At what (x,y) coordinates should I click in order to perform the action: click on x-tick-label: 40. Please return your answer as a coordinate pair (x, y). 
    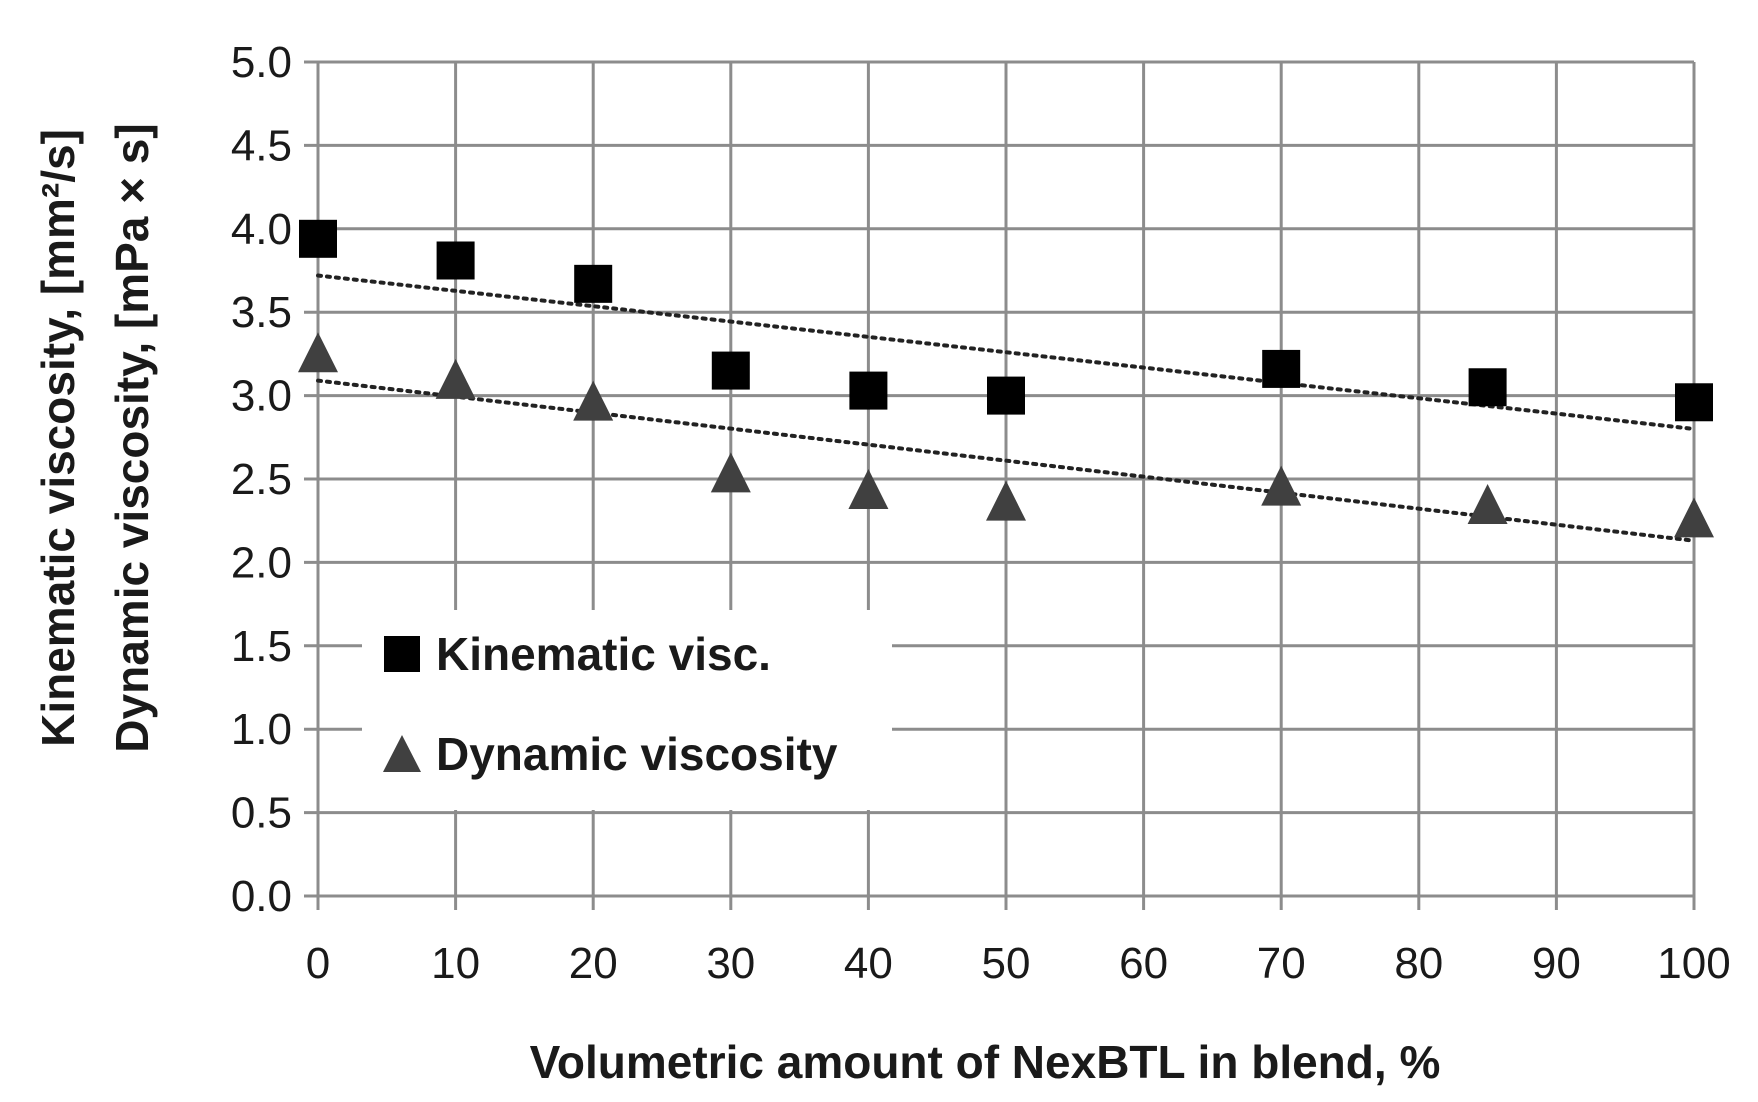
    Looking at the image, I should click on (868, 963).